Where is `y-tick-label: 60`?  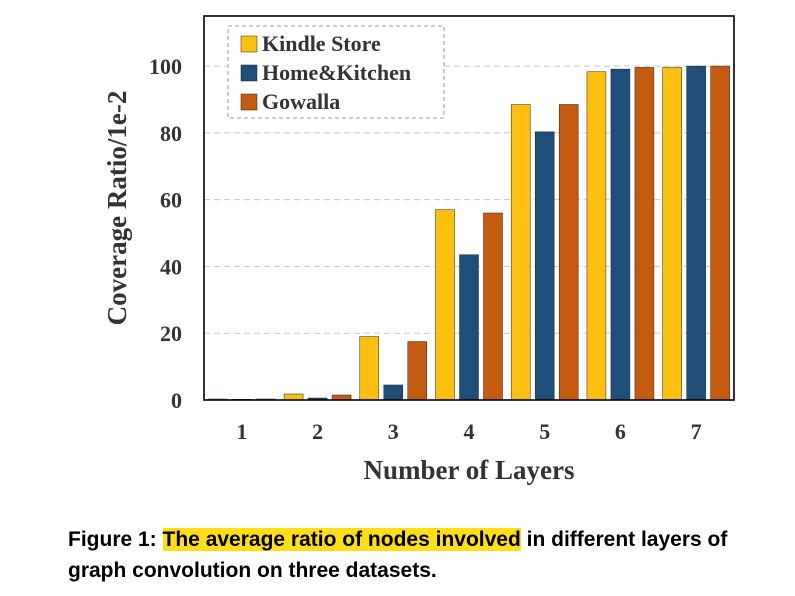 y-tick-label: 60 is located at coordinates (171, 200).